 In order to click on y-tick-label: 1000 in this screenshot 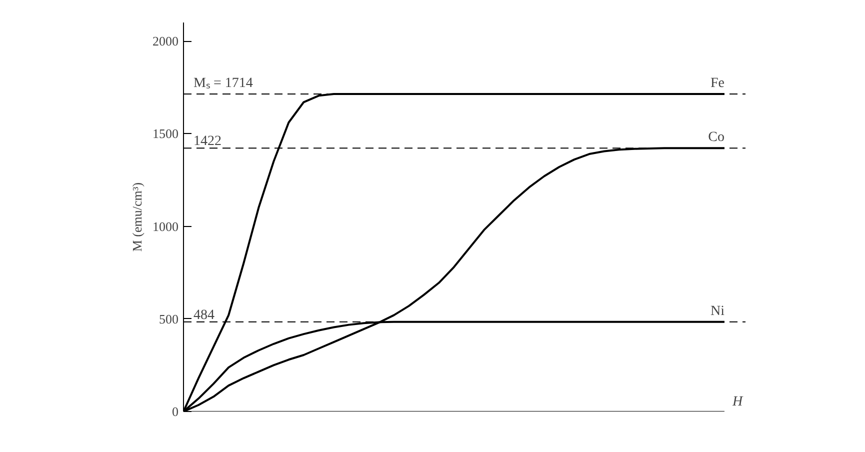, I will do `click(165, 226)`.